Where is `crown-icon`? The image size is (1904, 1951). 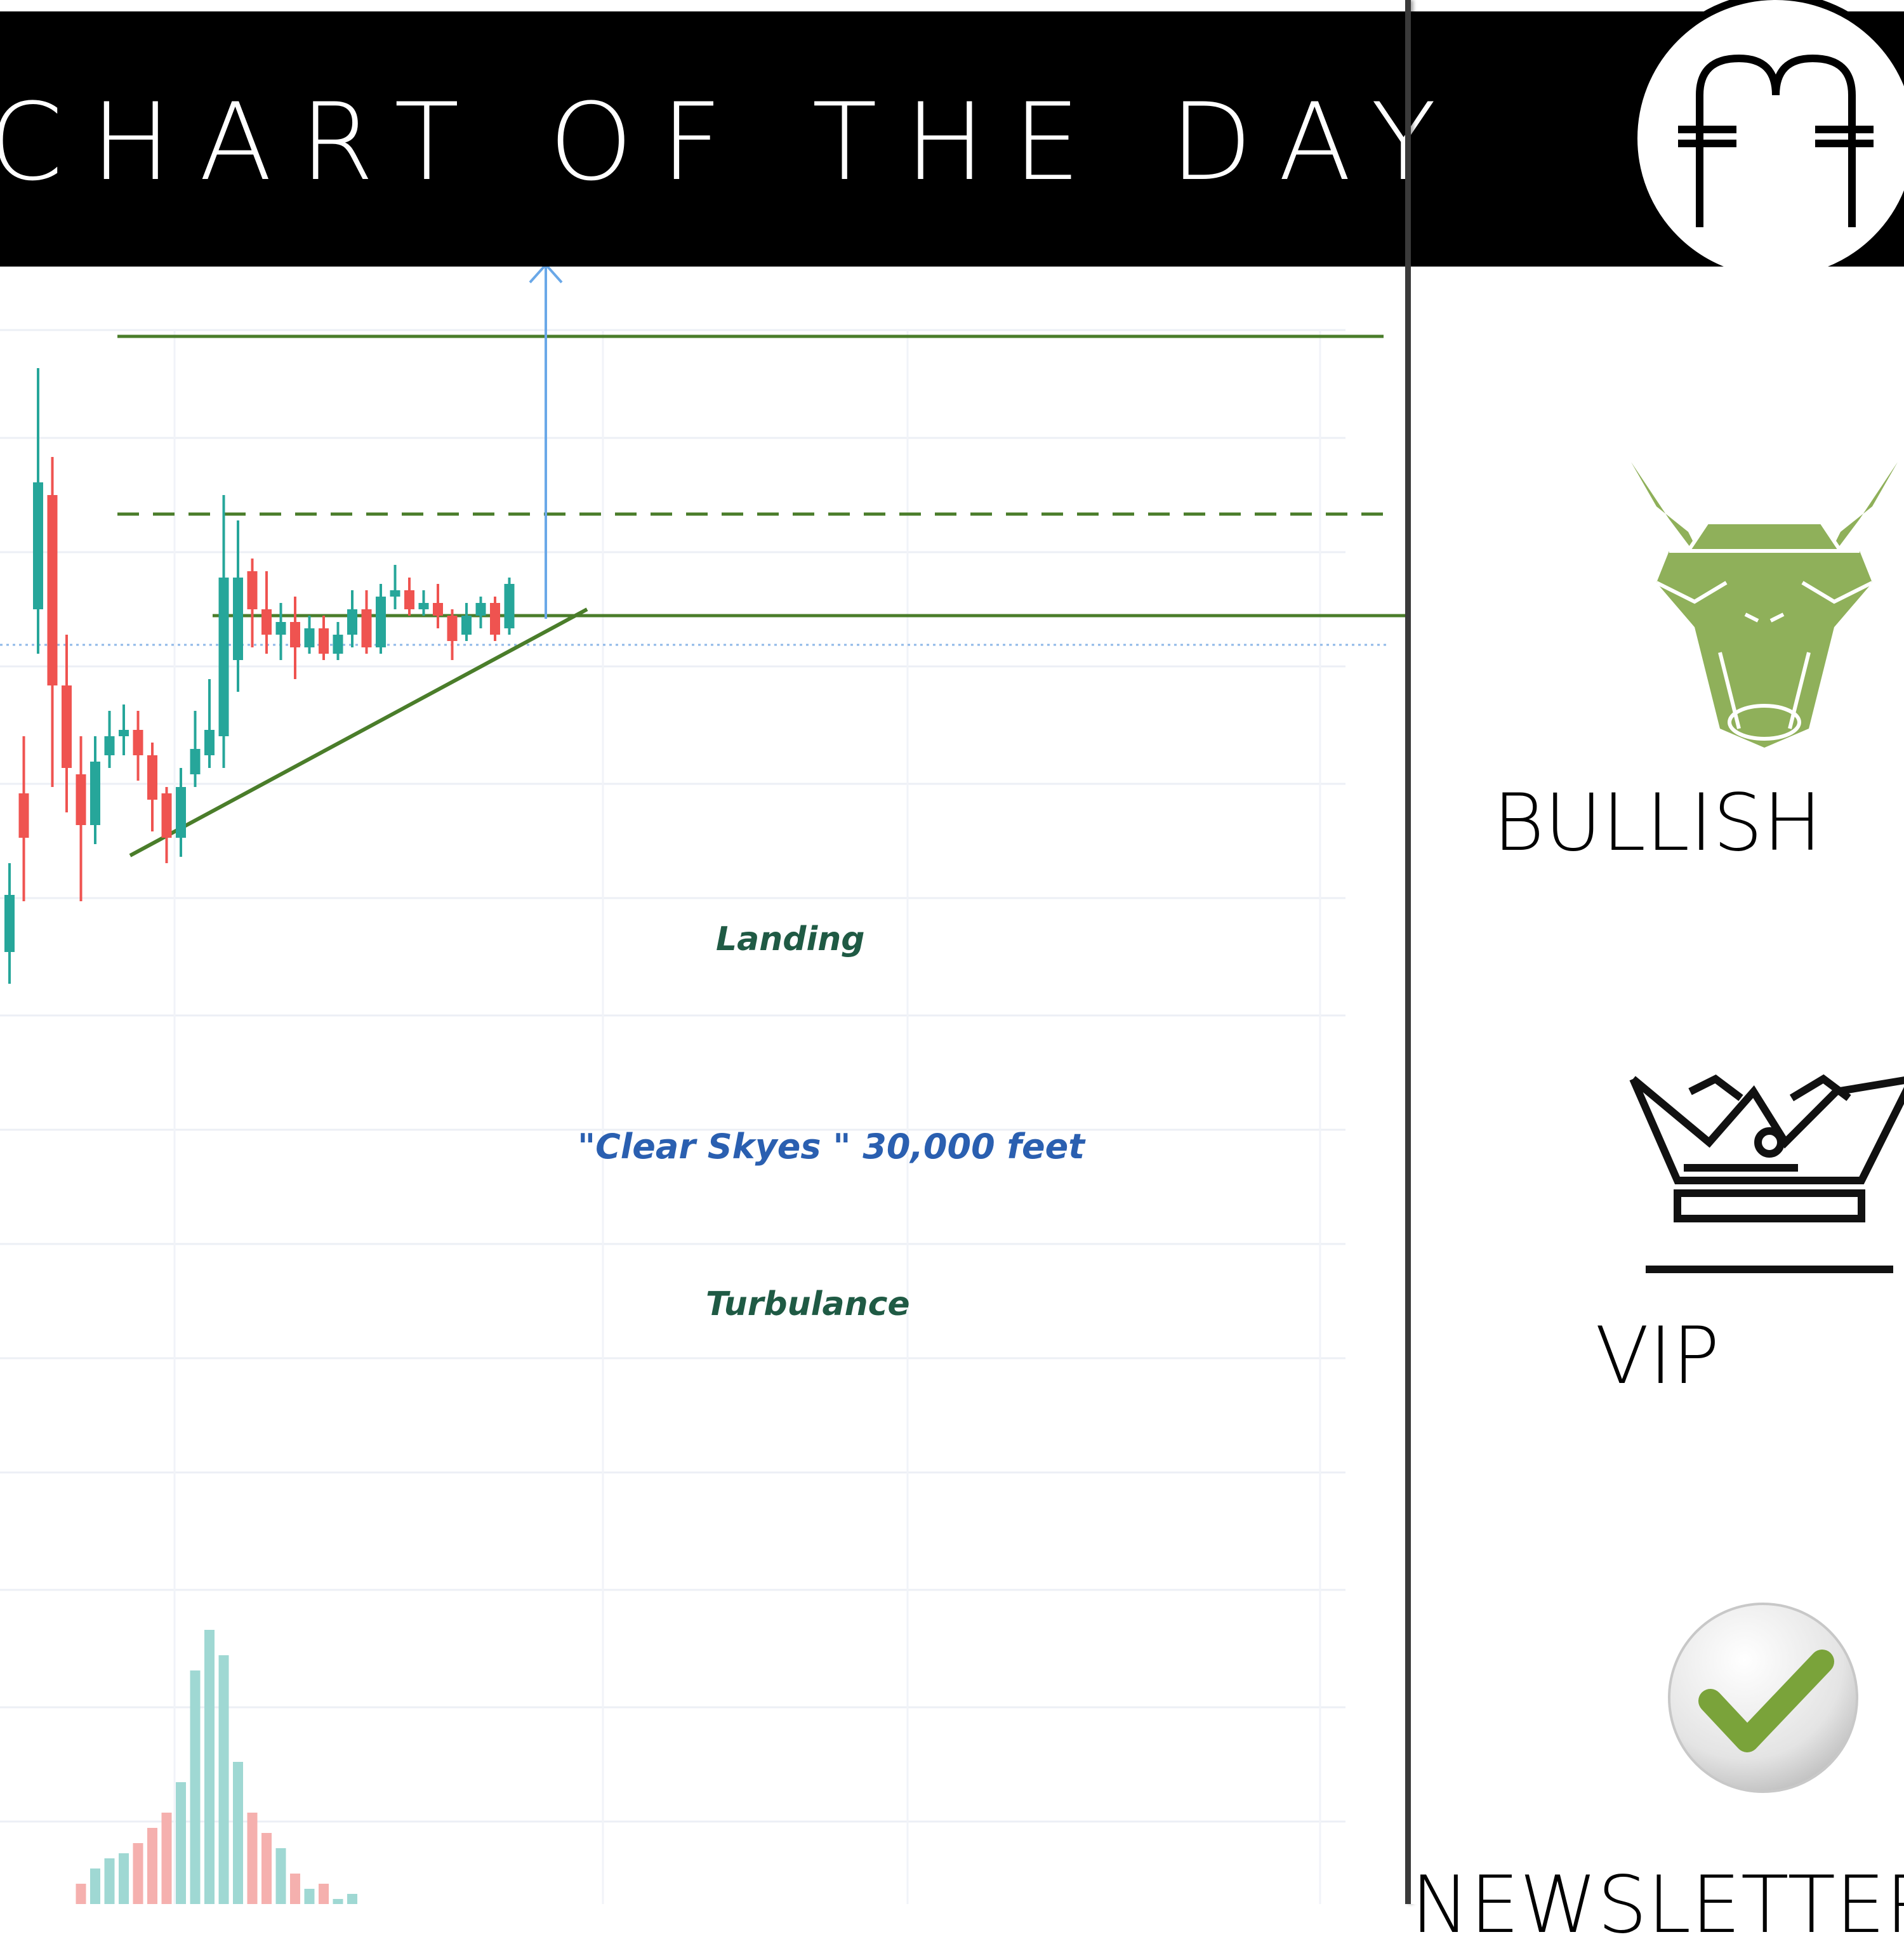 crown-icon is located at coordinates (1766, 1173).